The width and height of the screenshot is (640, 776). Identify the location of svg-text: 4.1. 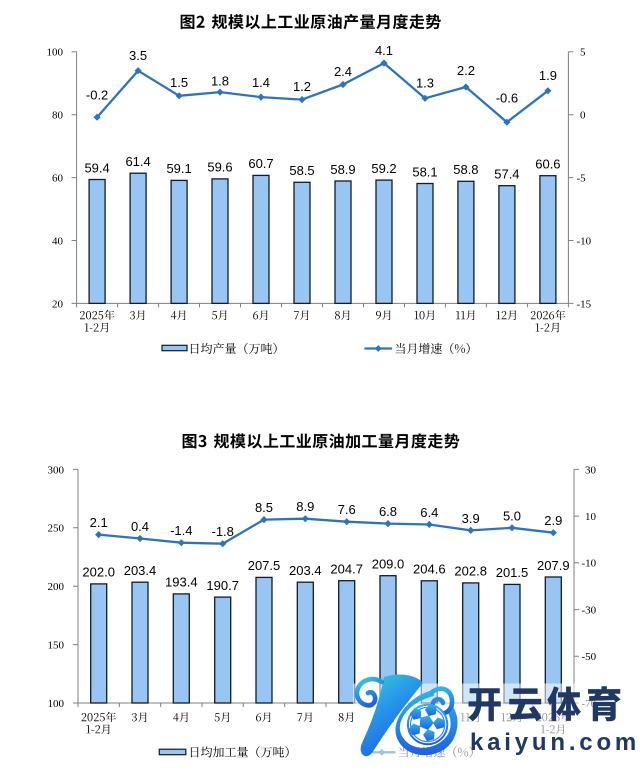
(384, 50).